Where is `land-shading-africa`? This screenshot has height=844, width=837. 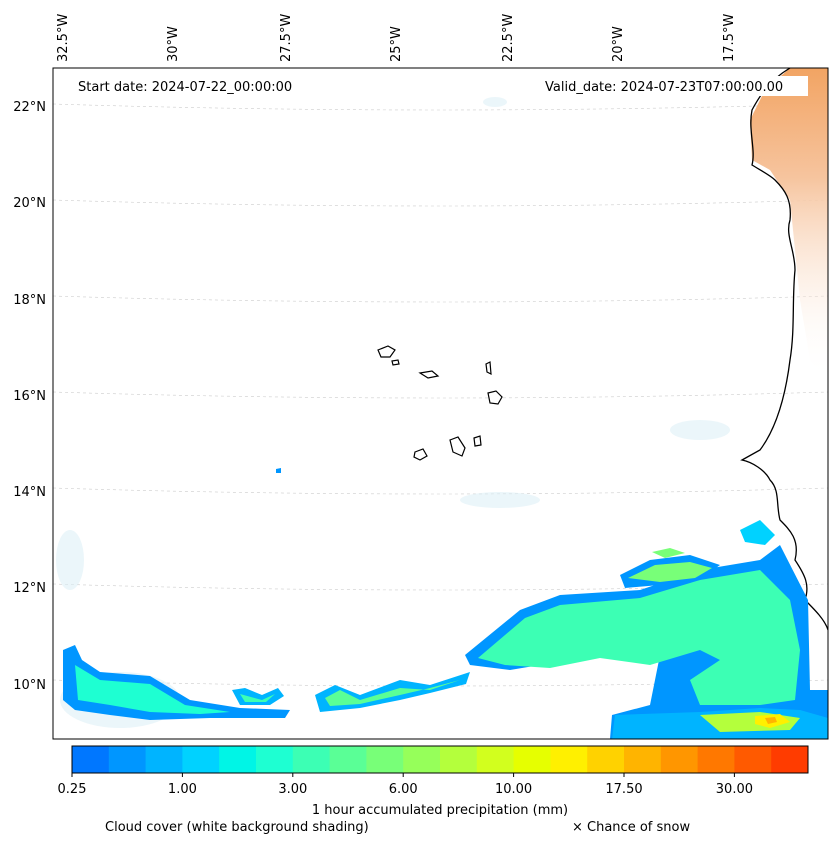
land-shading-africa is located at coordinates (789, 224).